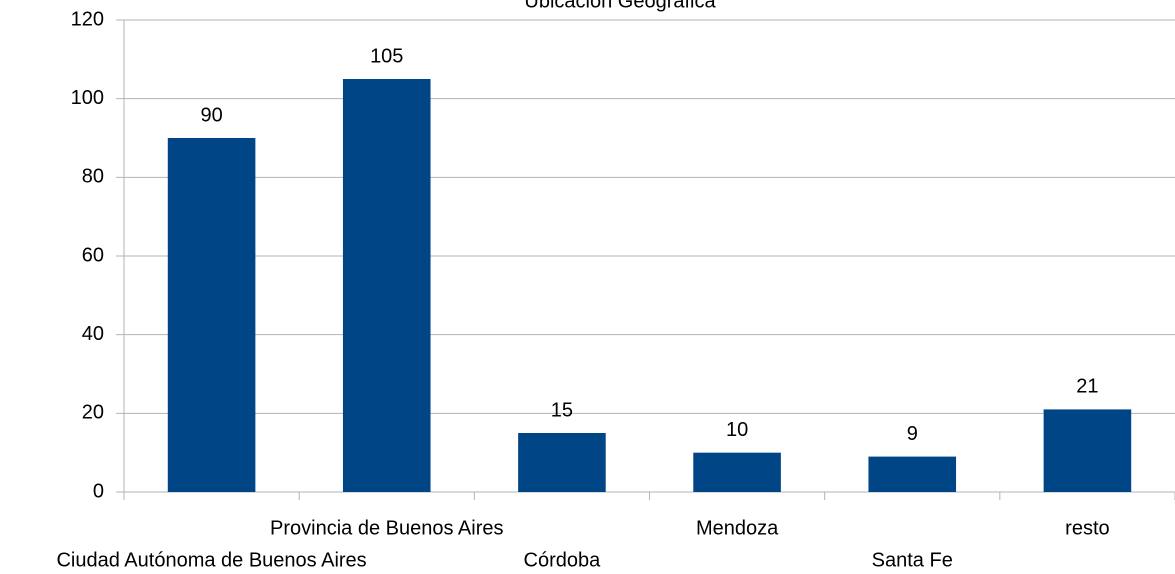  Describe the element at coordinates (737, 430) in the screenshot. I see `data-label: 10` at that location.